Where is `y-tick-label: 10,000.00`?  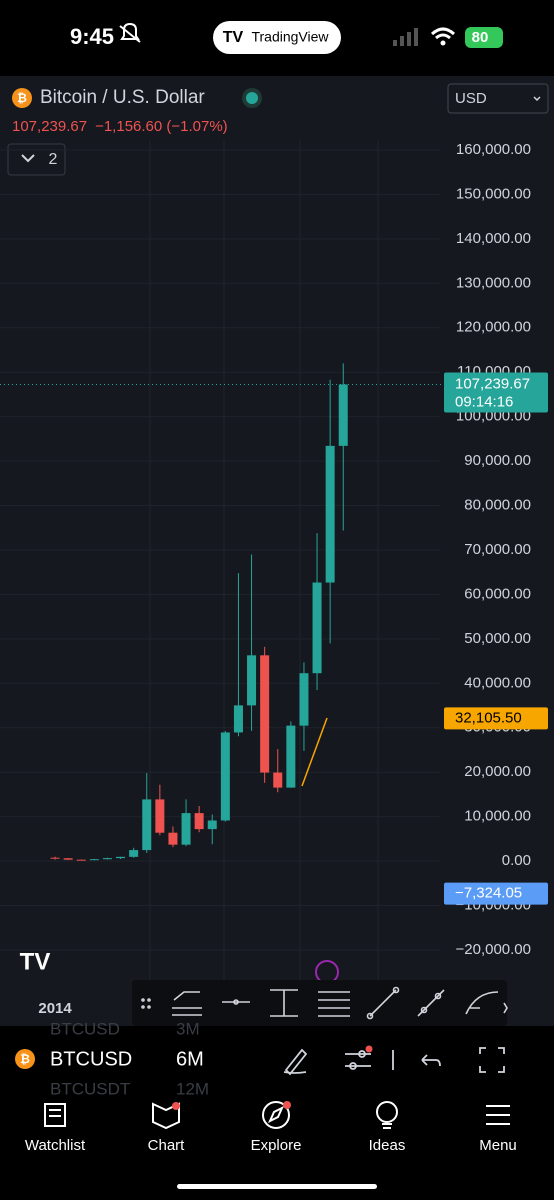 y-tick-label: 10,000.00 is located at coordinates (497, 816).